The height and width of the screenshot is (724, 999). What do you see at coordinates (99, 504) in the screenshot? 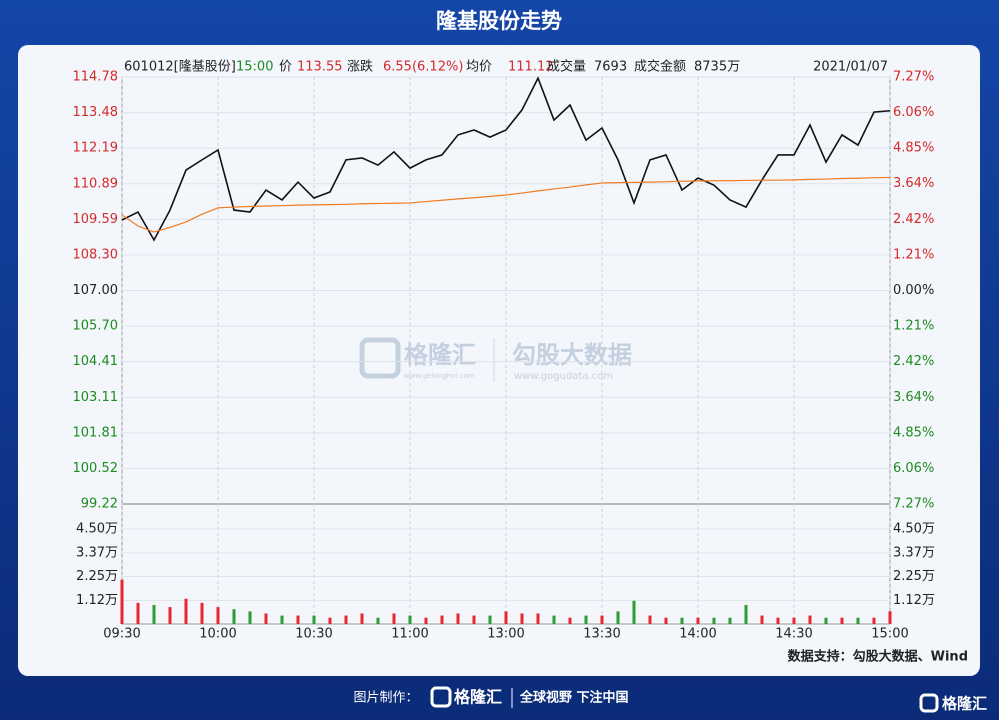
I see `y-tick-label: 99.22` at bounding box center [99, 504].